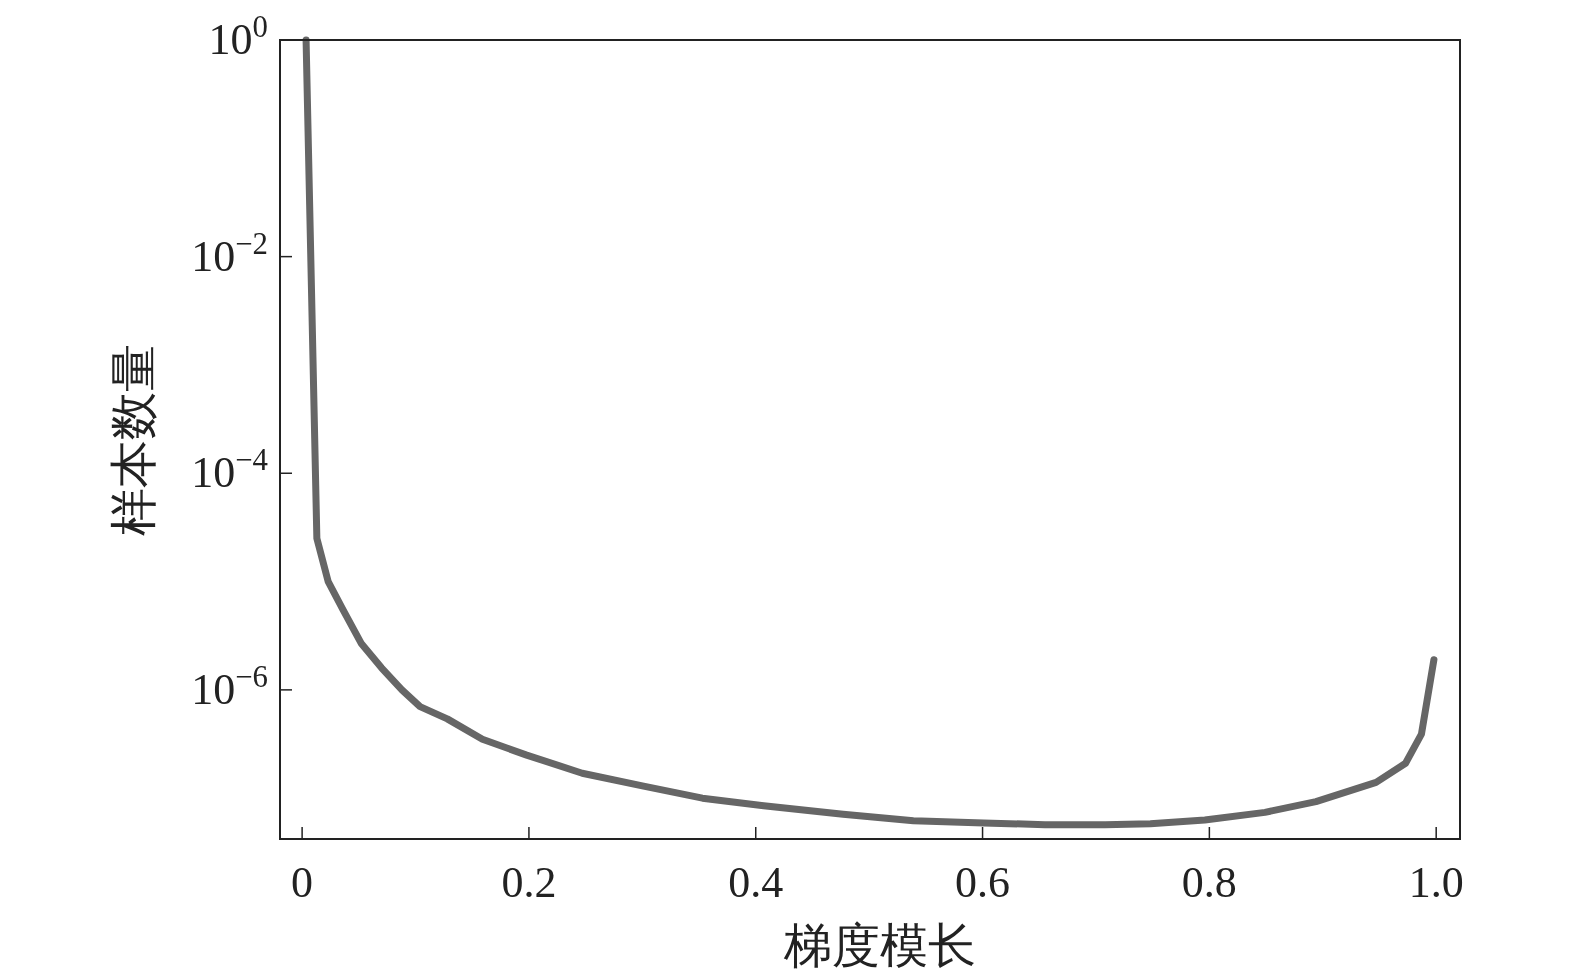 This screenshot has width=1575, height=974. What do you see at coordinates (983, 882) in the screenshot?
I see `x-tick-label: 0.6` at bounding box center [983, 882].